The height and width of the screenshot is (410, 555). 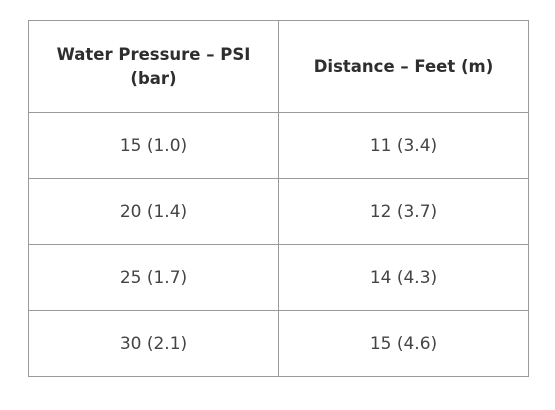 I want to click on header-distance: Distance – Feet (m), so click(x=403, y=66).